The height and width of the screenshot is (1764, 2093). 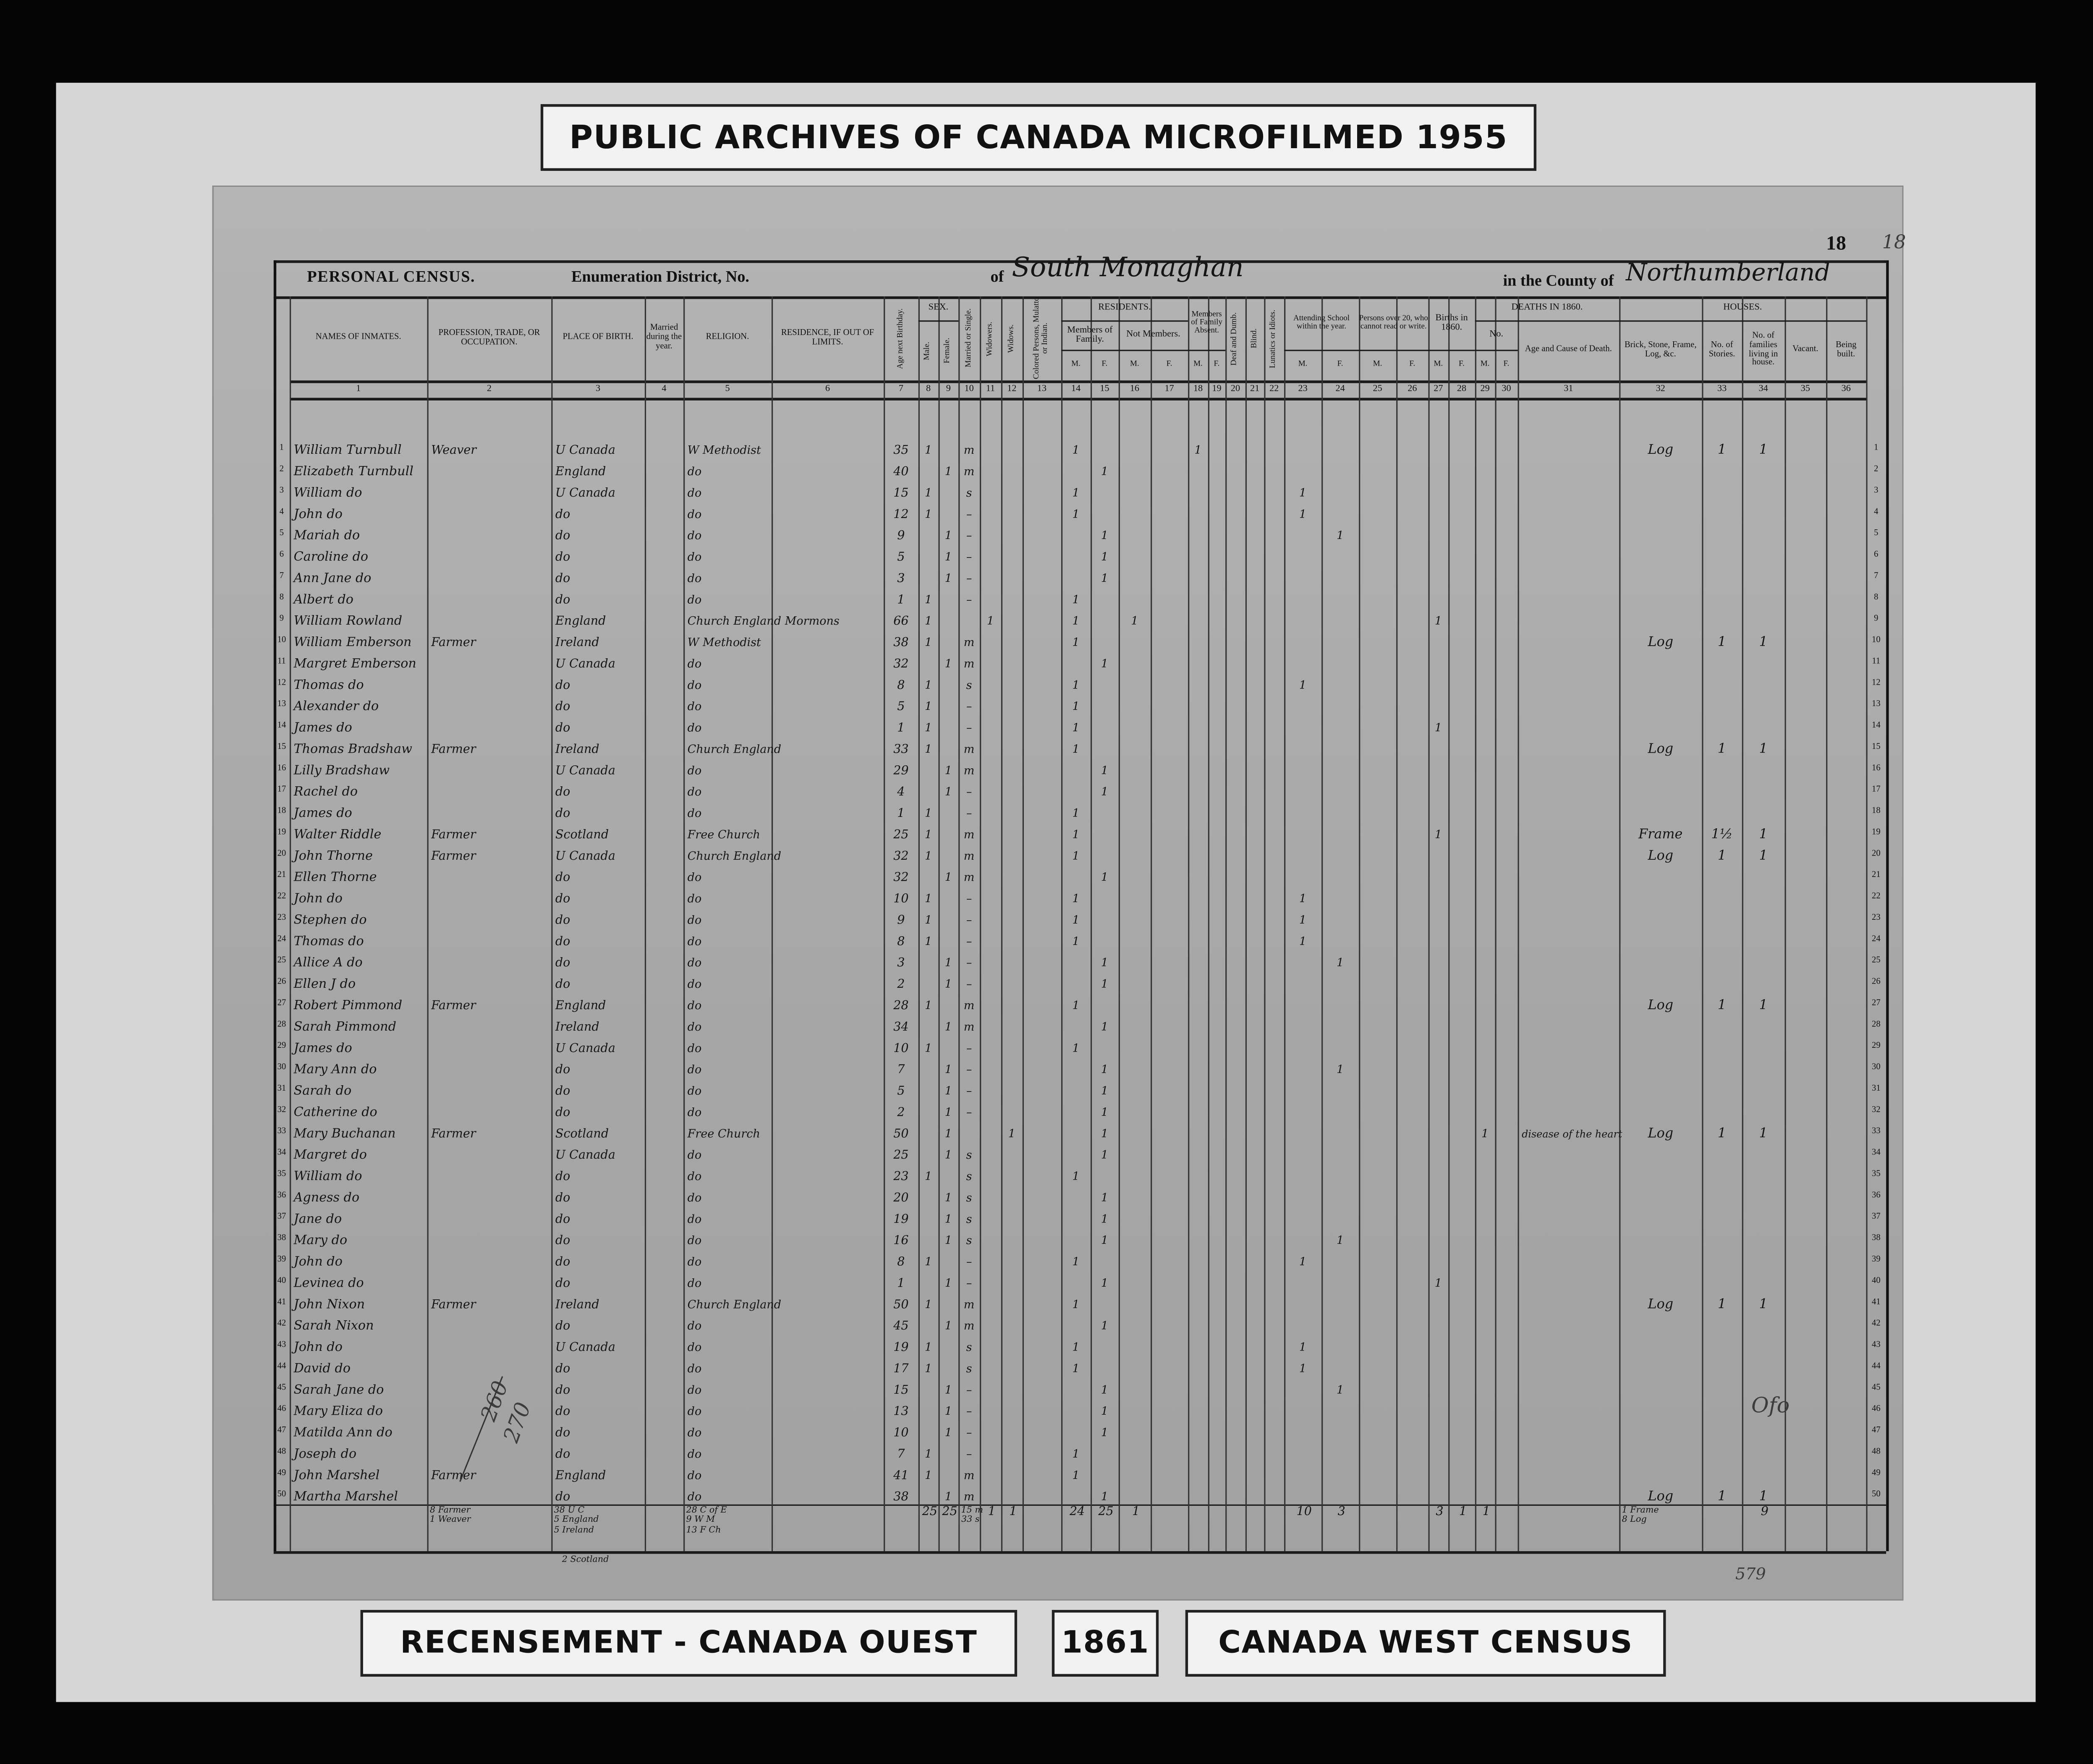 What do you see at coordinates (901, 558) in the screenshot?
I see `cell-col-7: 5` at bounding box center [901, 558].